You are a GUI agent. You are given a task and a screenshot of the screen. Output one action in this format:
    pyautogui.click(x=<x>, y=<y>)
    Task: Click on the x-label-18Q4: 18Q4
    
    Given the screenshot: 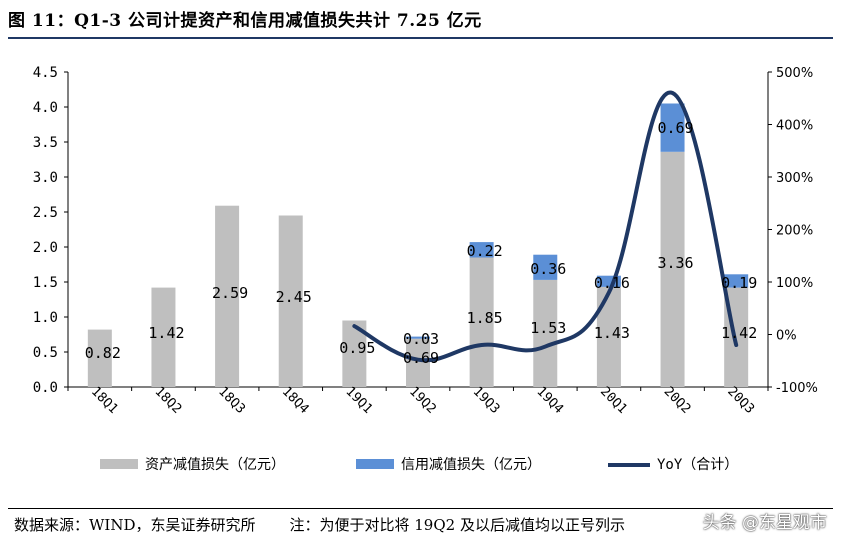 What is the action you would take?
    pyautogui.click(x=295, y=400)
    